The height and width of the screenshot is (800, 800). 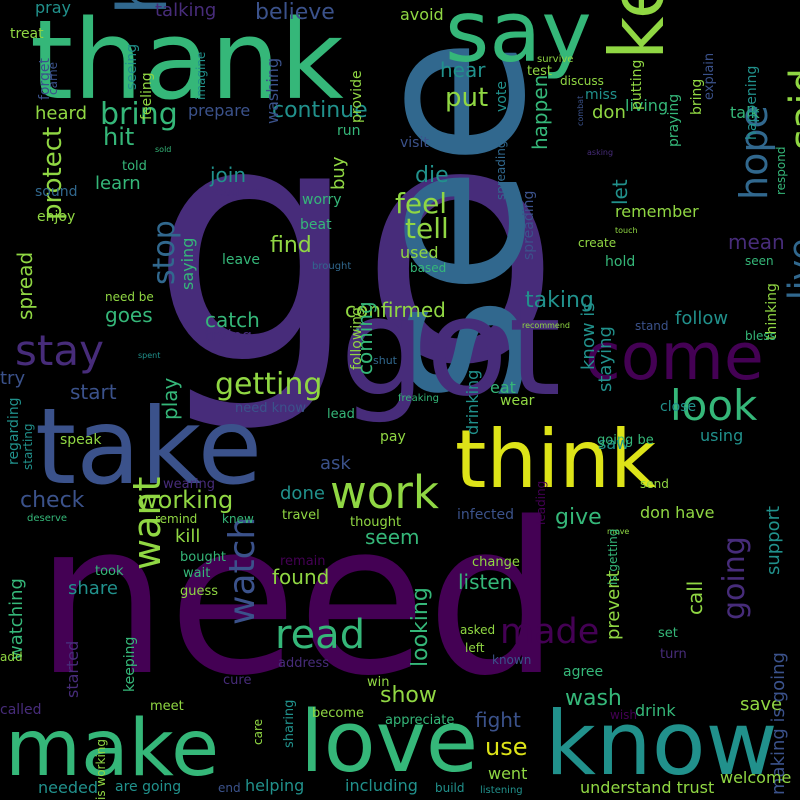 What do you see at coordinates (295, 12) in the screenshot?
I see `cloud-word: believe` at bounding box center [295, 12].